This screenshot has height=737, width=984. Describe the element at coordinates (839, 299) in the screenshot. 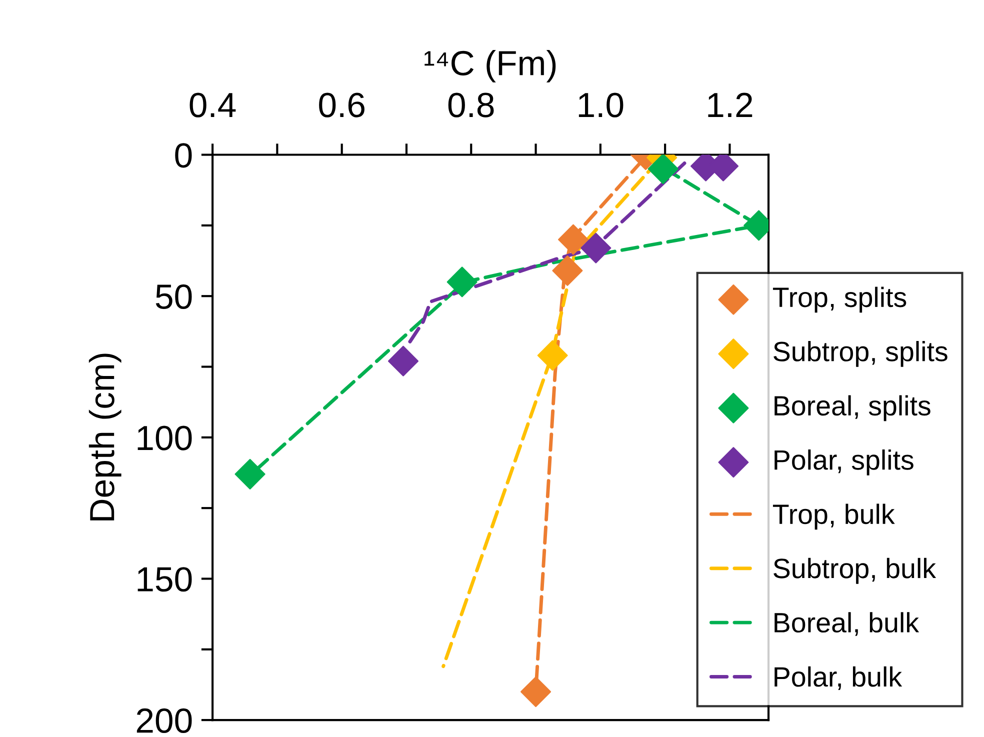

I see `legend-label: Trop, splits` at that location.